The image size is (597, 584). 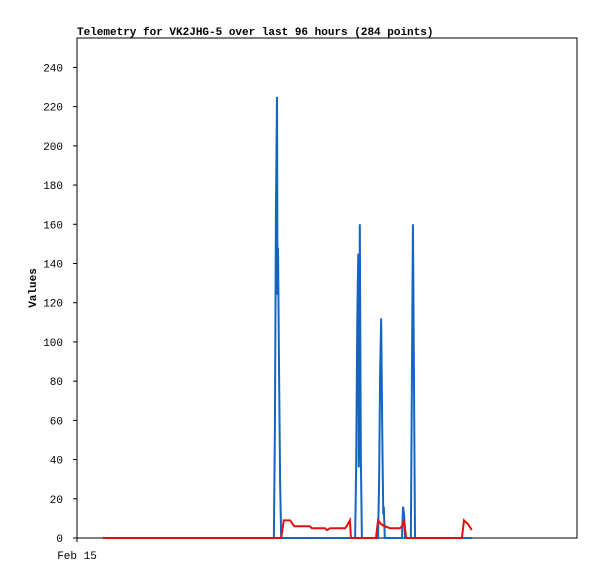 I want to click on x-tick-label: Feb 15, so click(x=77, y=557).